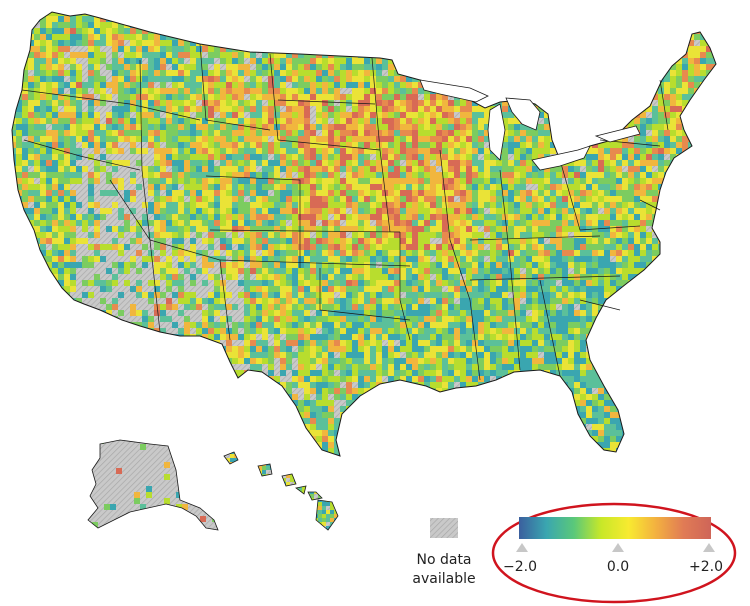 This screenshot has width=750, height=606. I want to click on no-data-legend: No data available, so click(444, 552).